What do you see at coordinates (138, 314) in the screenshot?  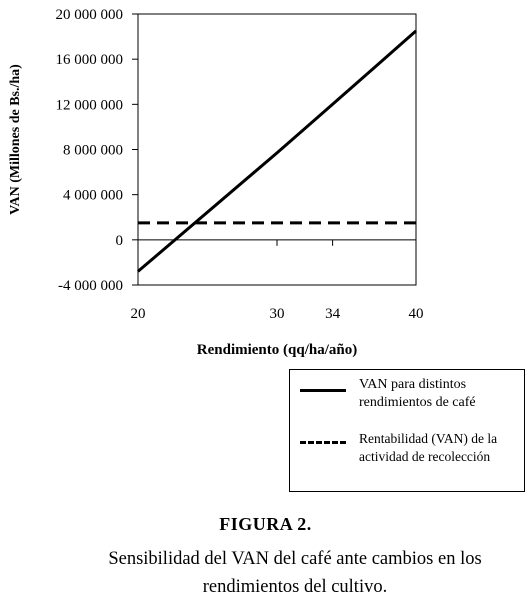 I see `x-tick-label: 20` at bounding box center [138, 314].